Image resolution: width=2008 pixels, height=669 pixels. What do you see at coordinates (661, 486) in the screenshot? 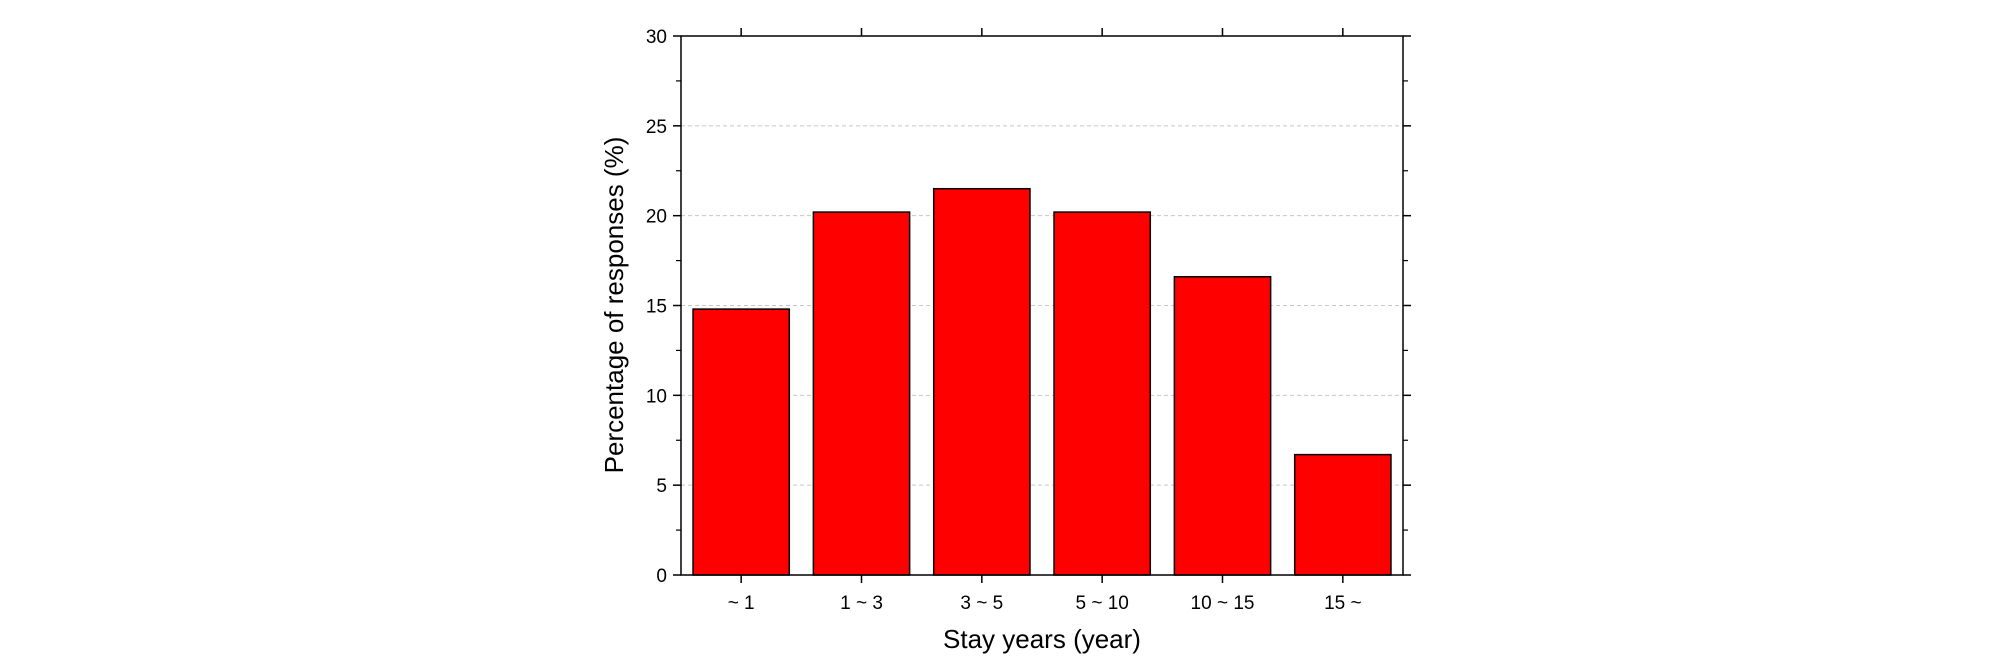
I see `y-tick-label: 5` at bounding box center [661, 486].